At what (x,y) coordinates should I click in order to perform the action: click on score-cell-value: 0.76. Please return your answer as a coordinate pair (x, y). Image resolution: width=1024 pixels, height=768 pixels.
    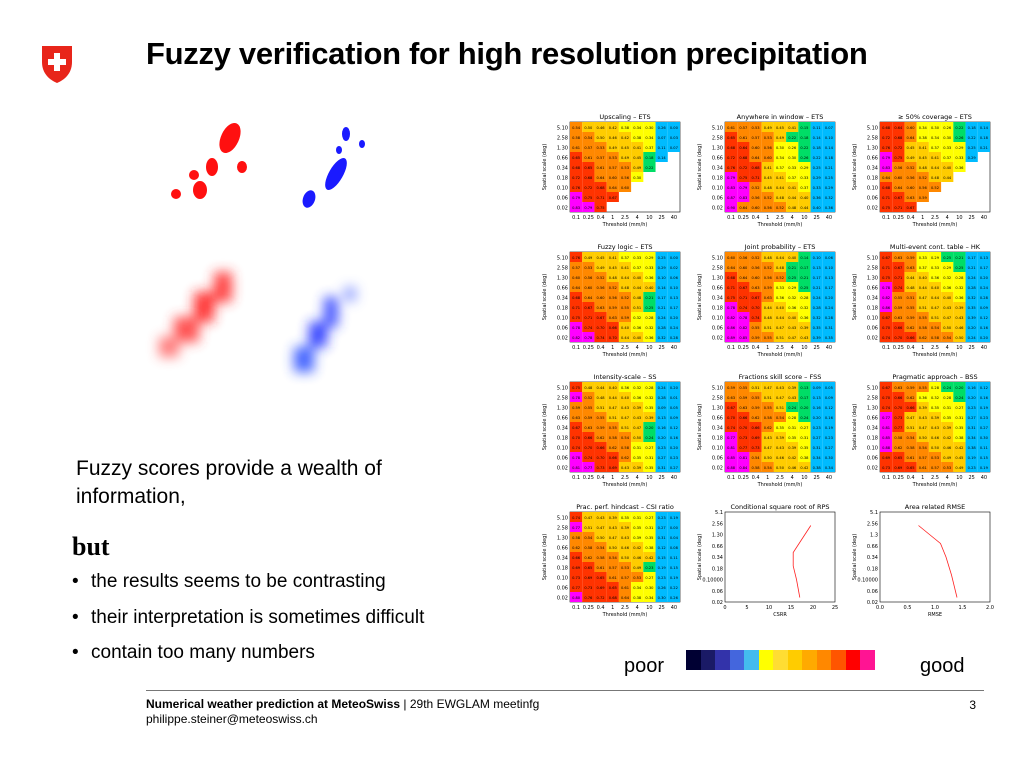
    Looking at the image, I should click on (576, 188).